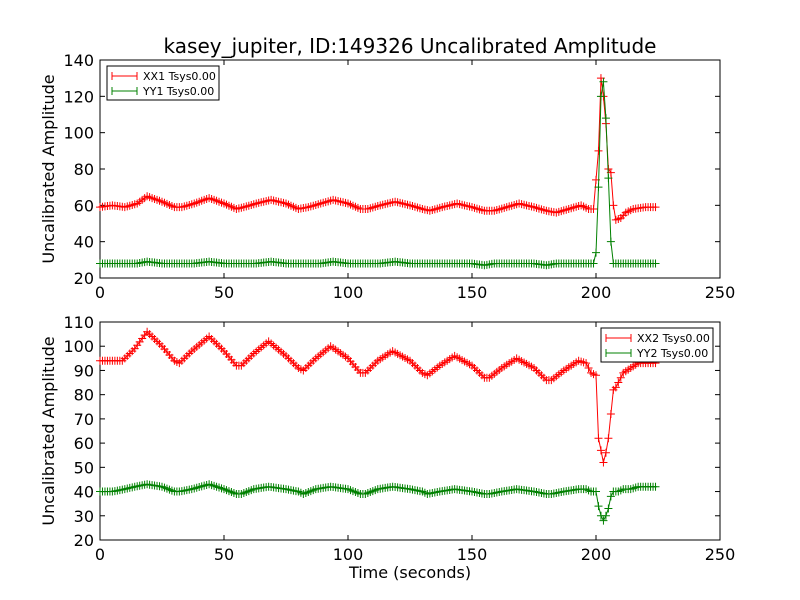  I want to click on legend-label: XX1 Tsys0.00, so click(179, 76).